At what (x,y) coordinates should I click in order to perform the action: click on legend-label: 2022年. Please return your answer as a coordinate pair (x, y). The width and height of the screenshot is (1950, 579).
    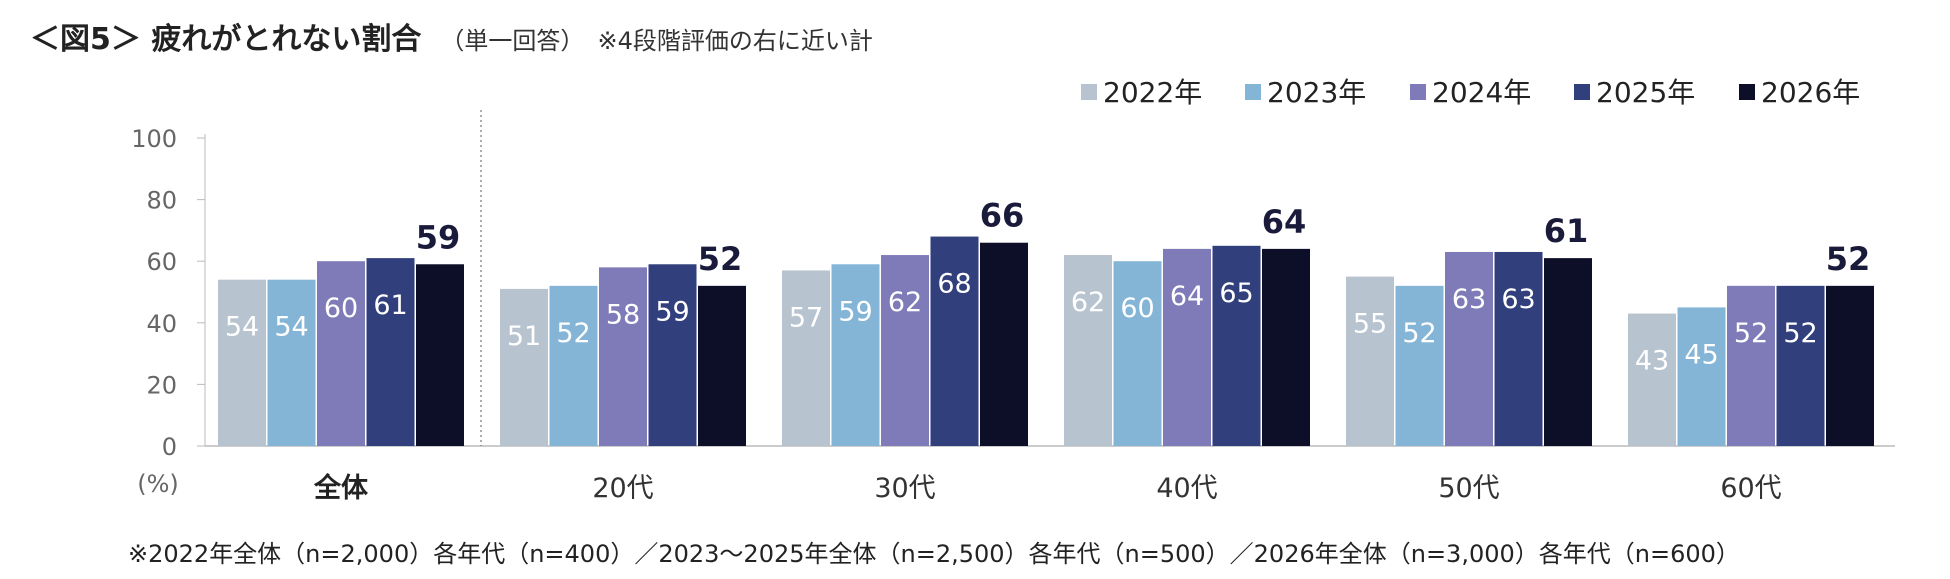
    Looking at the image, I should click on (1152, 92).